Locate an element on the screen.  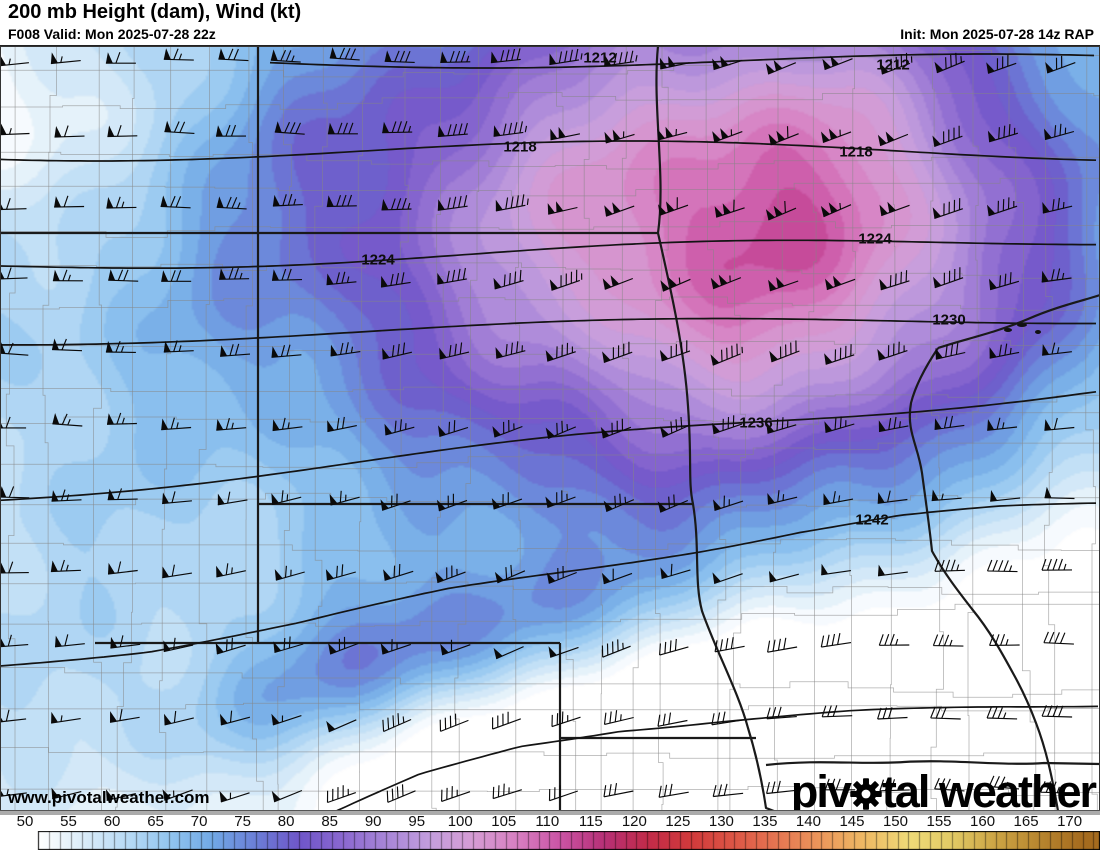
contour-label-1242: 1242 is located at coordinates (872, 520).